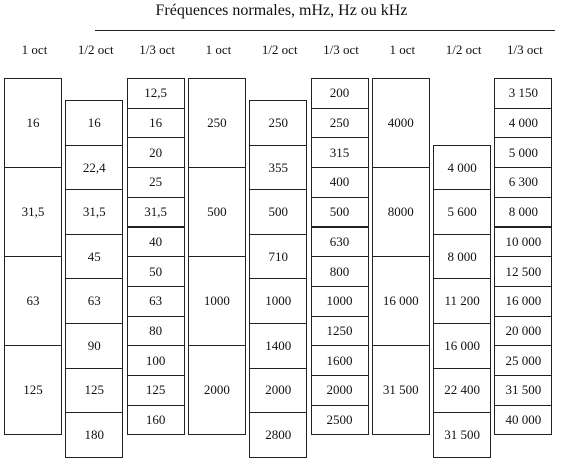 Image resolution: width=563 pixels, height=467 pixels. I want to click on half-octave-cell: 16 000, so click(462, 346).